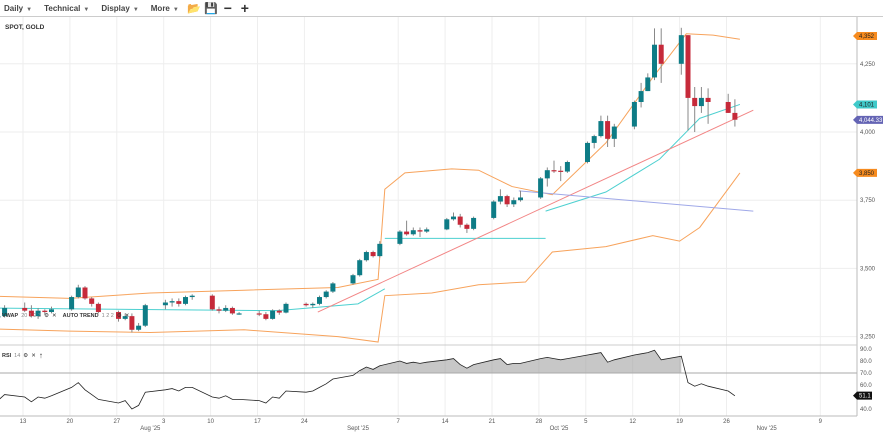  What do you see at coordinates (18, 8) in the screenshot?
I see `menu-daily: Daily ▼` at bounding box center [18, 8].